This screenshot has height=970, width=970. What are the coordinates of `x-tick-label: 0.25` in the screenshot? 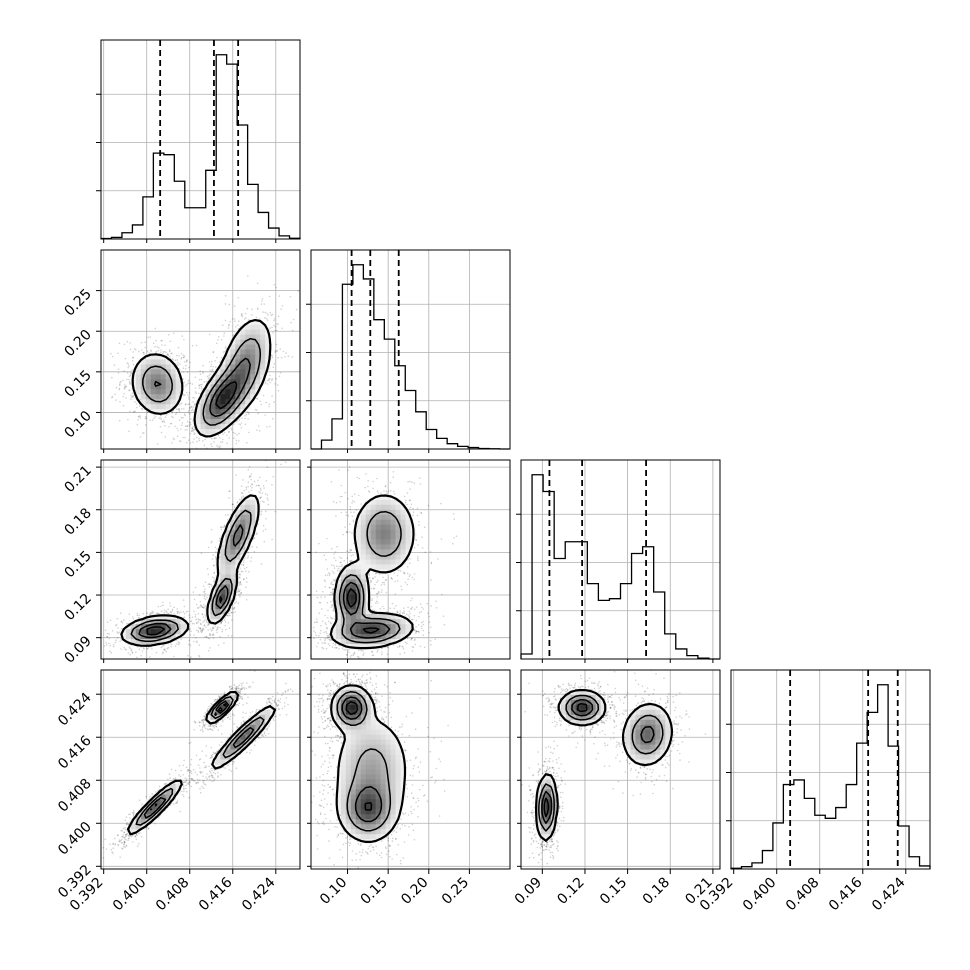 It's located at (455, 891).